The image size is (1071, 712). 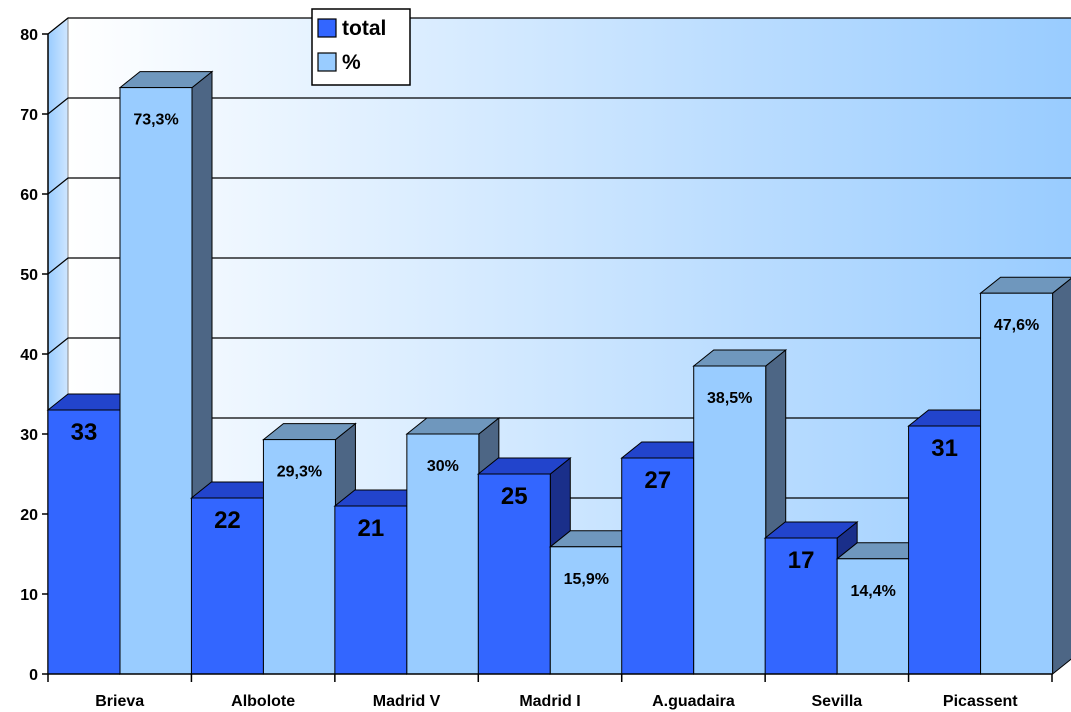 What do you see at coordinates (29, 515) in the screenshot?
I see `y-tick-label: 20` at bounding box center [29, 515].